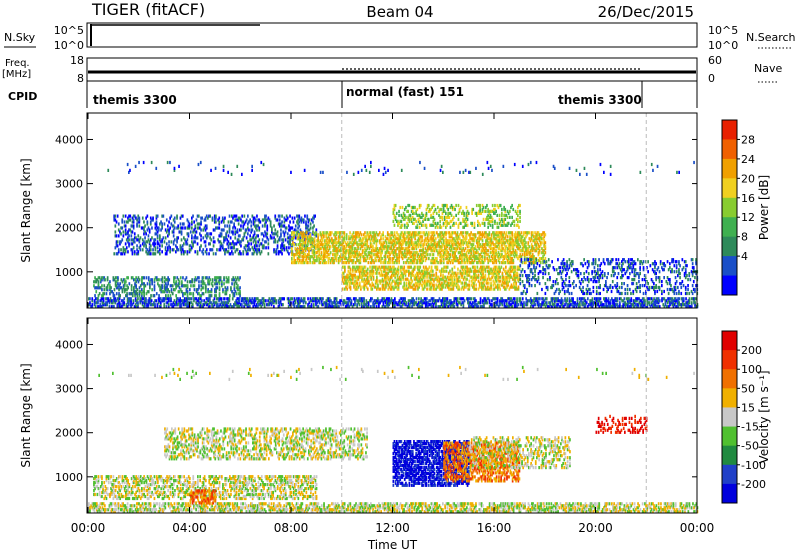 Image resolution: width=800 pixels, height=554 pixels. What do you see at coordinates (16, 74) in the screenshot?
I see `freq-unit-label: [MHz]` at bounding box center [16, 74].